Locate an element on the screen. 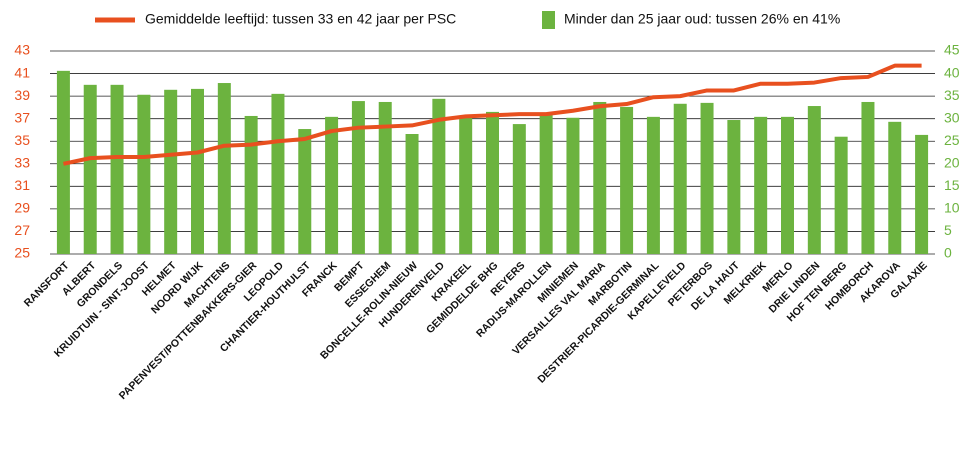 This screenshot has width=971, height=472. y-tick-label: 41 is located at coordinates (22, 72).